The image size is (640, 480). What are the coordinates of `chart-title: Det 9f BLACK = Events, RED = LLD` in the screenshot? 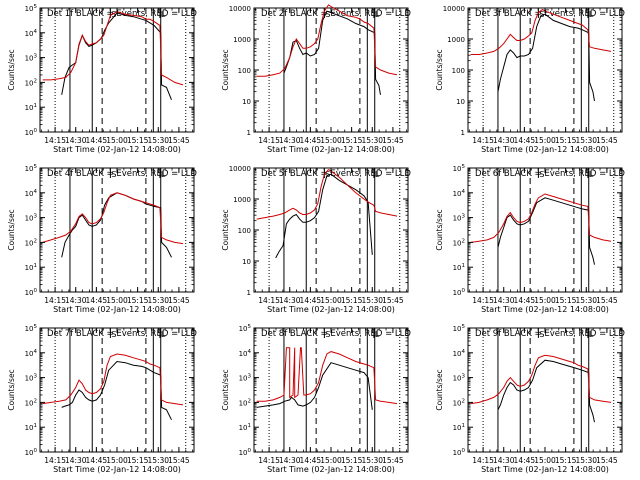 It's located at (550, 334).